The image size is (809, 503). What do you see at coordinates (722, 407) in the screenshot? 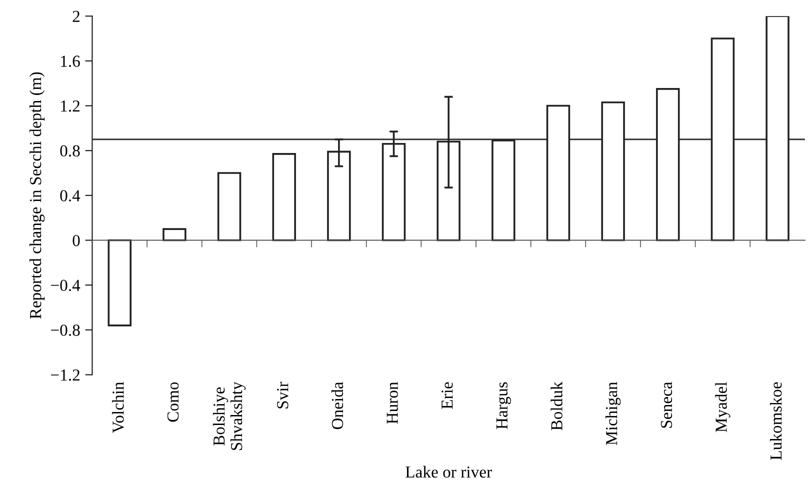
I see `x-tick-label: Myadel` at bounding box center [722, 407].